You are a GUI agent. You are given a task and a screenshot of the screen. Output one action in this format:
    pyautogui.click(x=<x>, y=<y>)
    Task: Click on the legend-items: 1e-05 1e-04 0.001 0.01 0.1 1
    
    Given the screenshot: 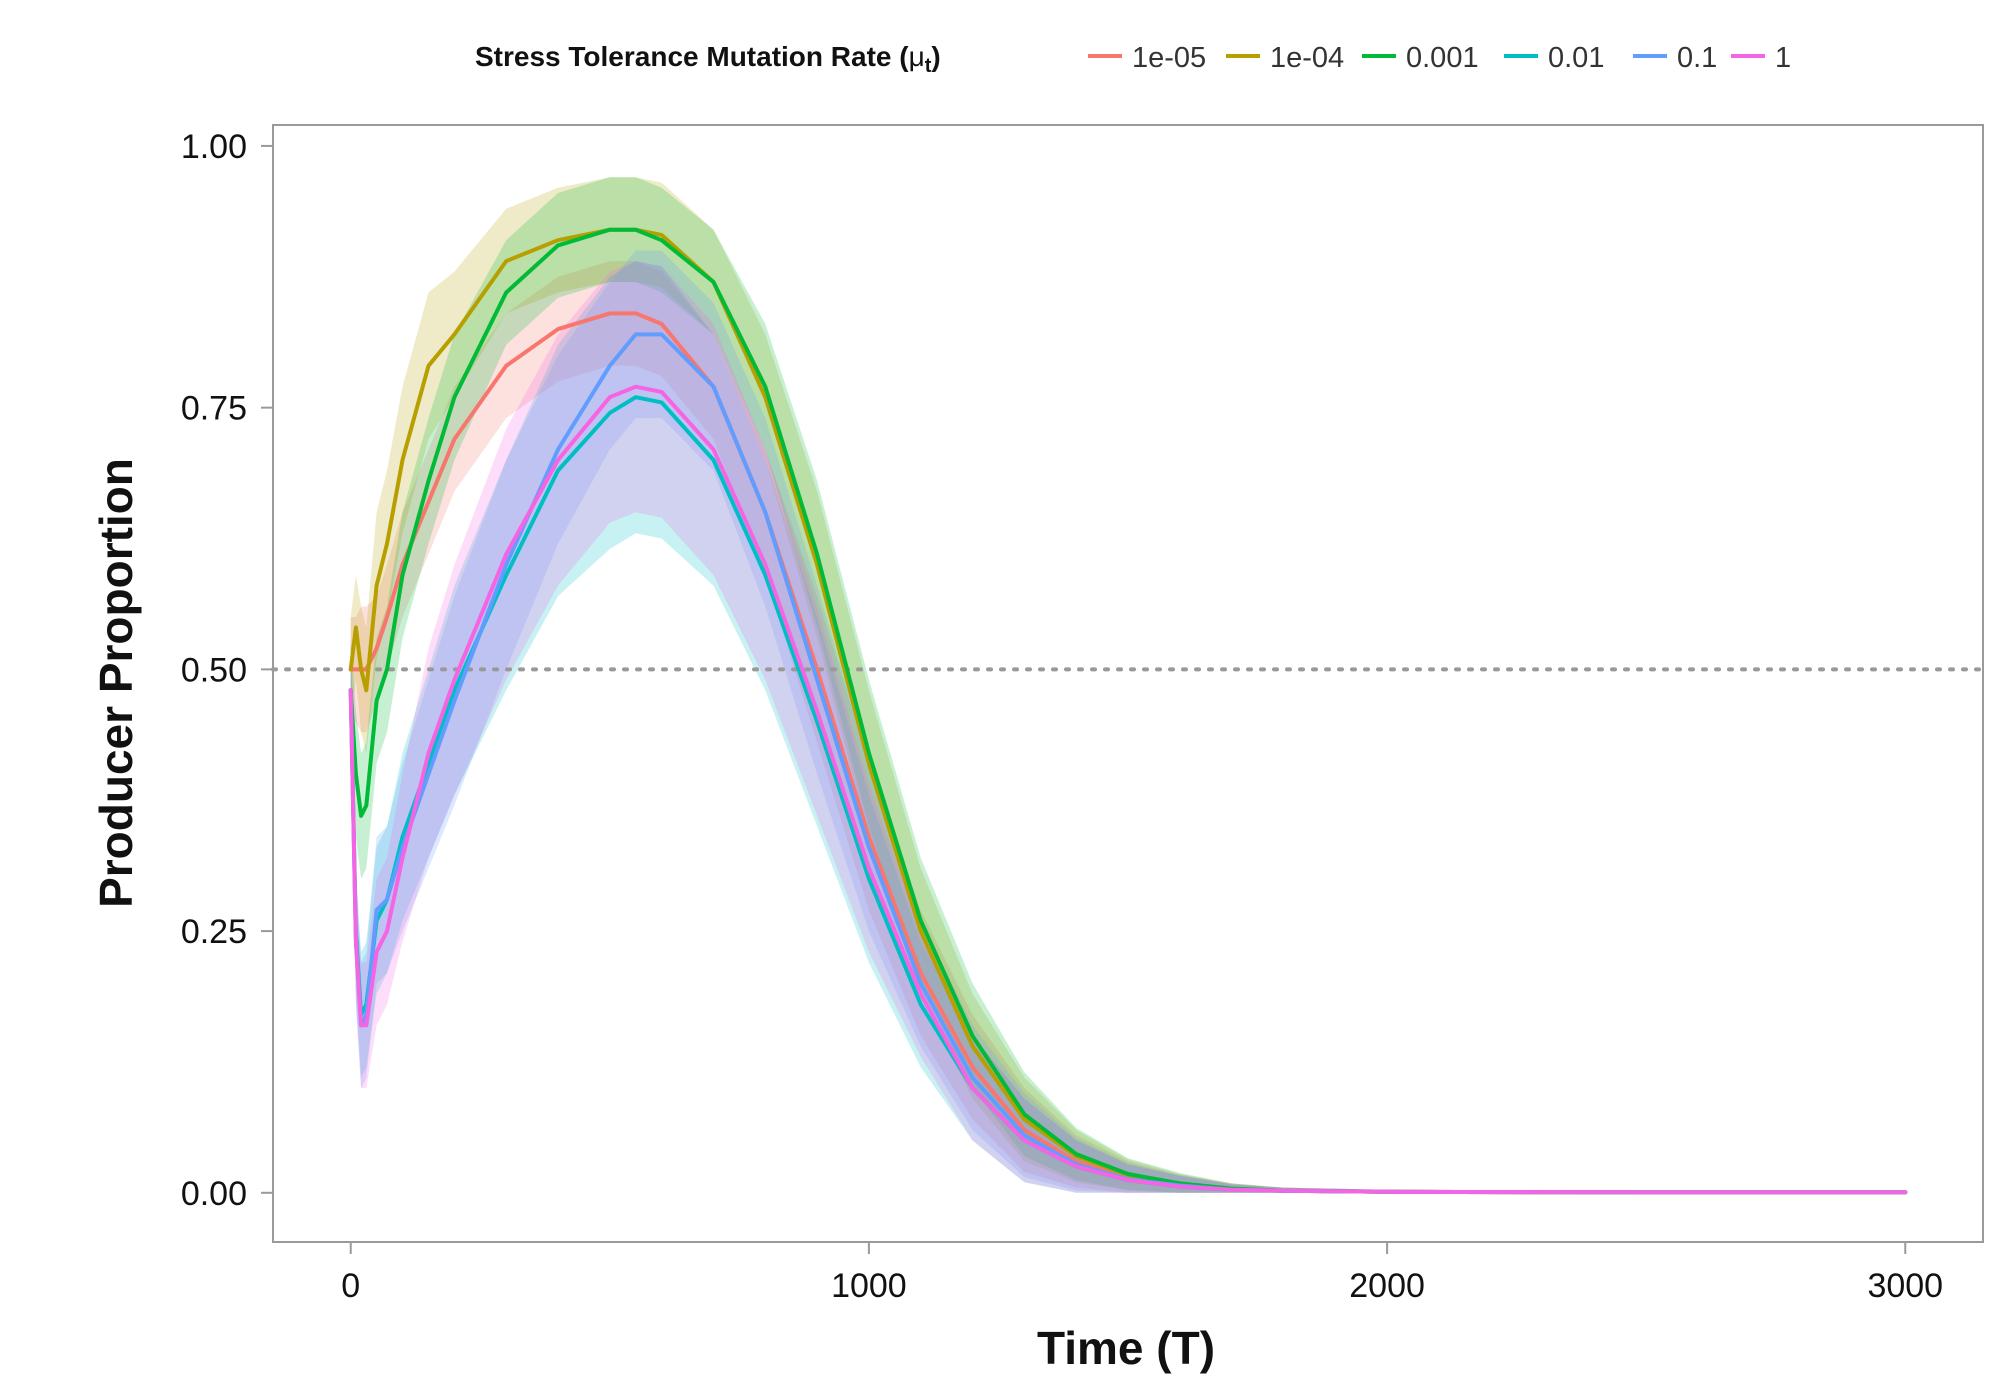 What is the action you would take?
    pyautogui.click(x=1439, y=58)
    